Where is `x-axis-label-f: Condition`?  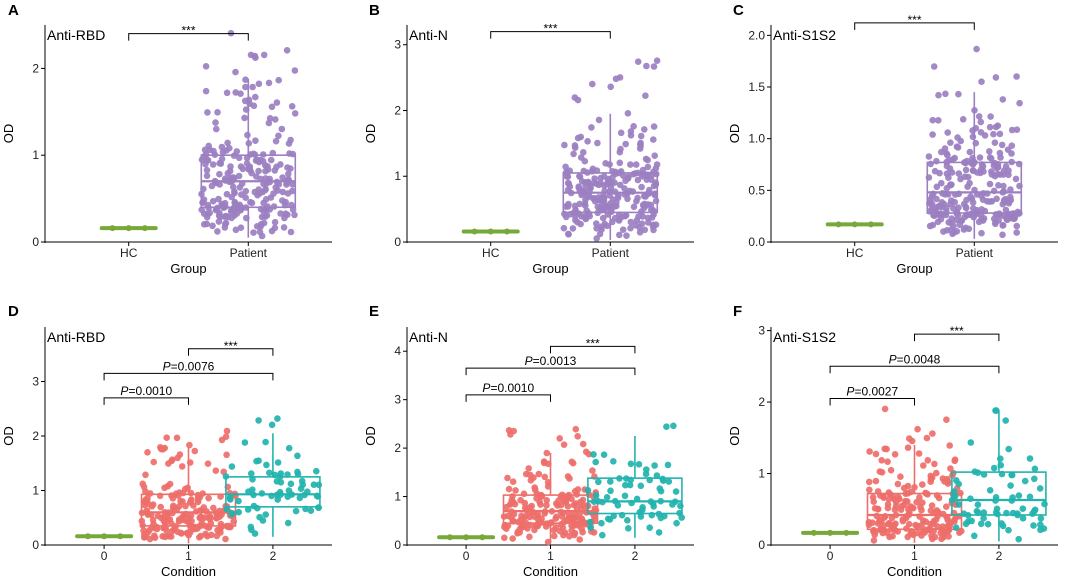 x-axis-label-f: Condition is located at coordinates (914, 571).